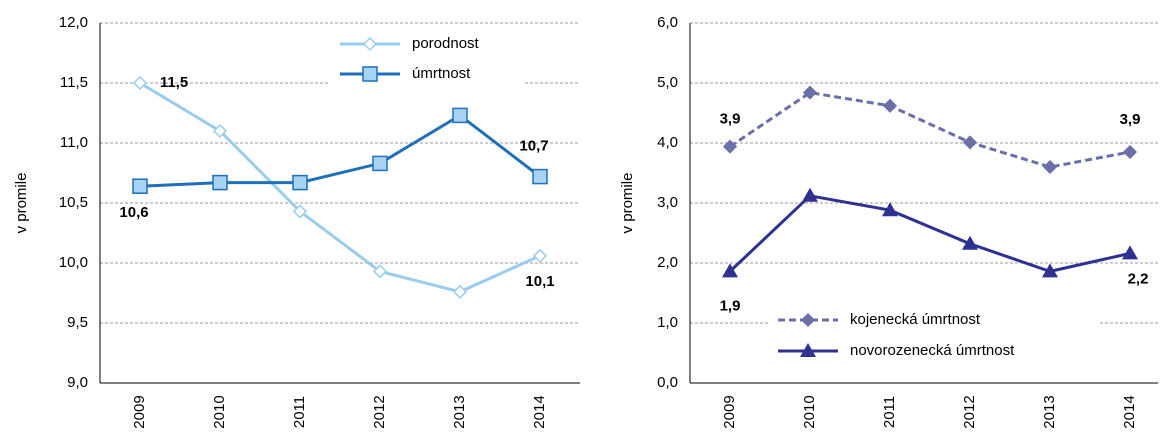  I want to click on y-tick-label: 1,0, so click(667, 322).